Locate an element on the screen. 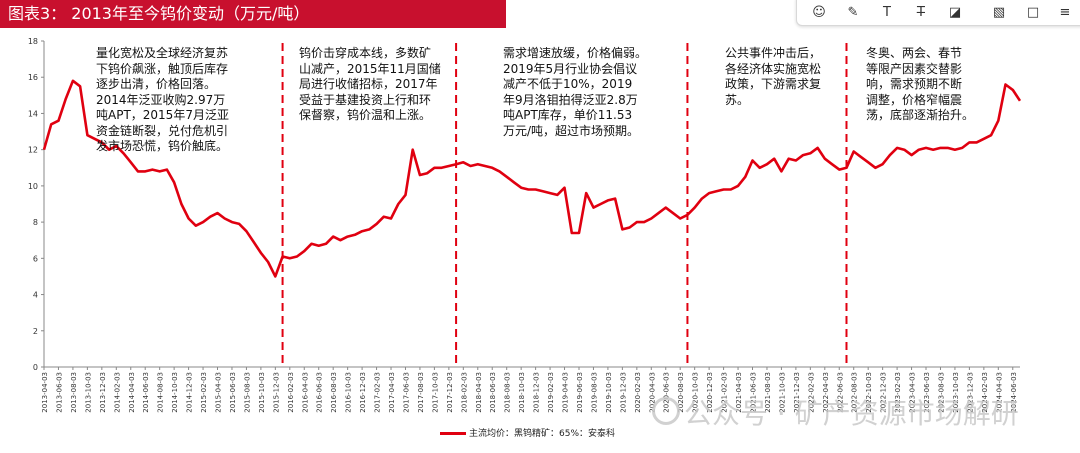 The width and height of the screenshot is (1080, 453). annotation-line: 调整，价格窄幅震 is located at coordinates (914, 99).